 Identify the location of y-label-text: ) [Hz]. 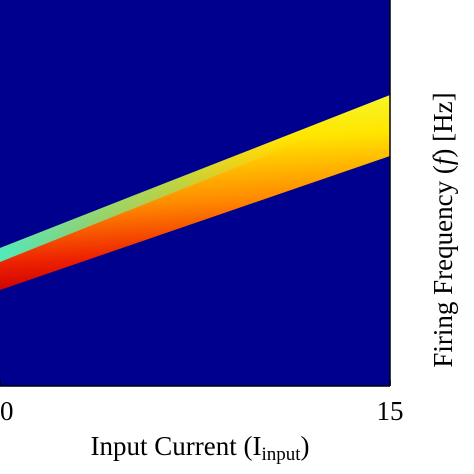
(443, 124).